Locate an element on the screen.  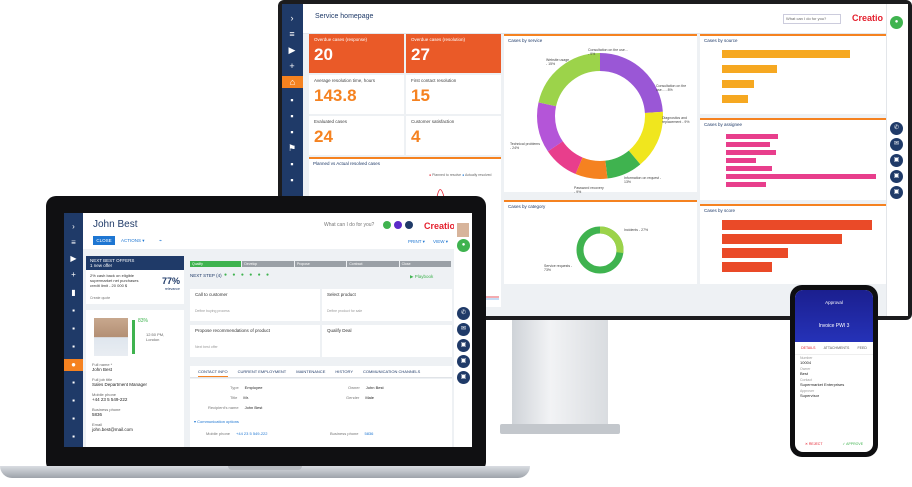
cases-icon: ▪ is located at coordinates (292, 132).